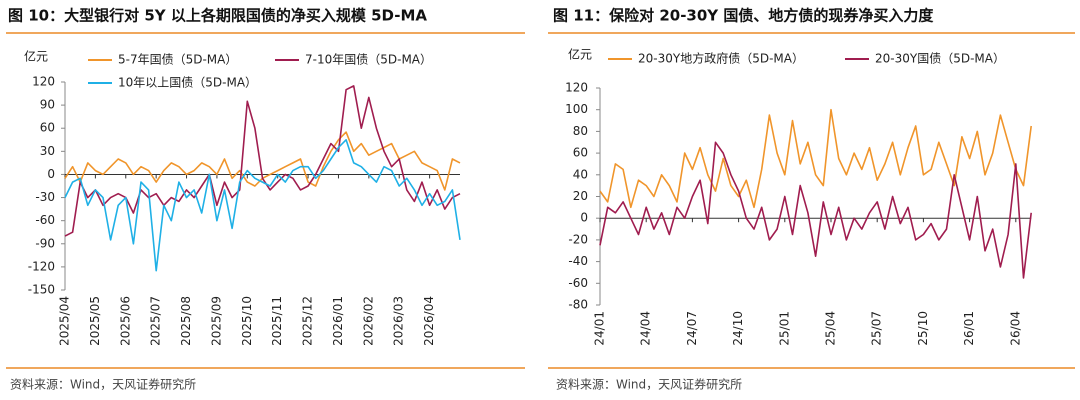  What do you see at coordinates (831, 328) in the screenshot?
I see `x-tick-label: 25/04` at bounding box center [831, 328].